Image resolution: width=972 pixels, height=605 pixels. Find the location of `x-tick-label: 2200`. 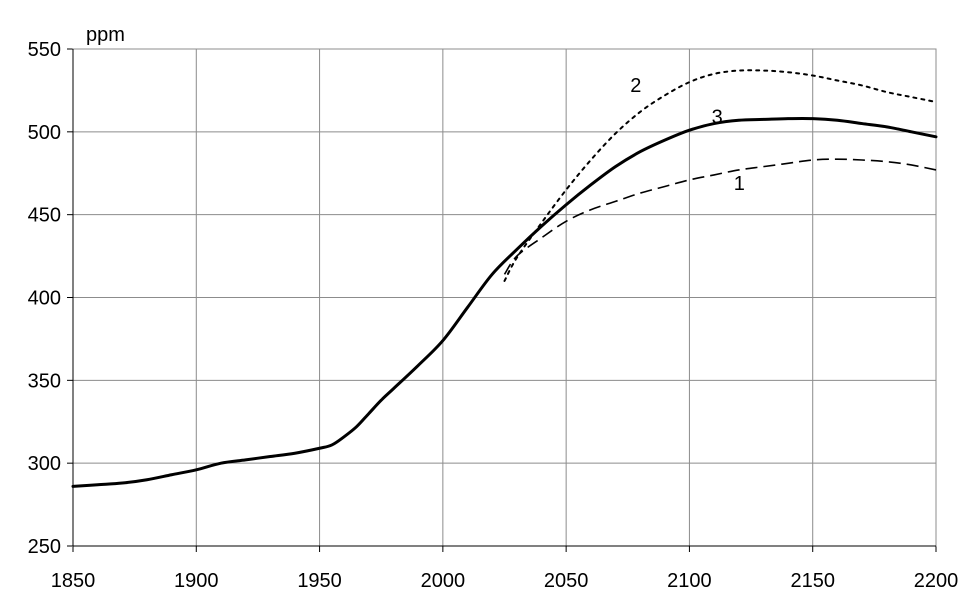

x-tick-label: 2200 is located at coordinates (936, 581).